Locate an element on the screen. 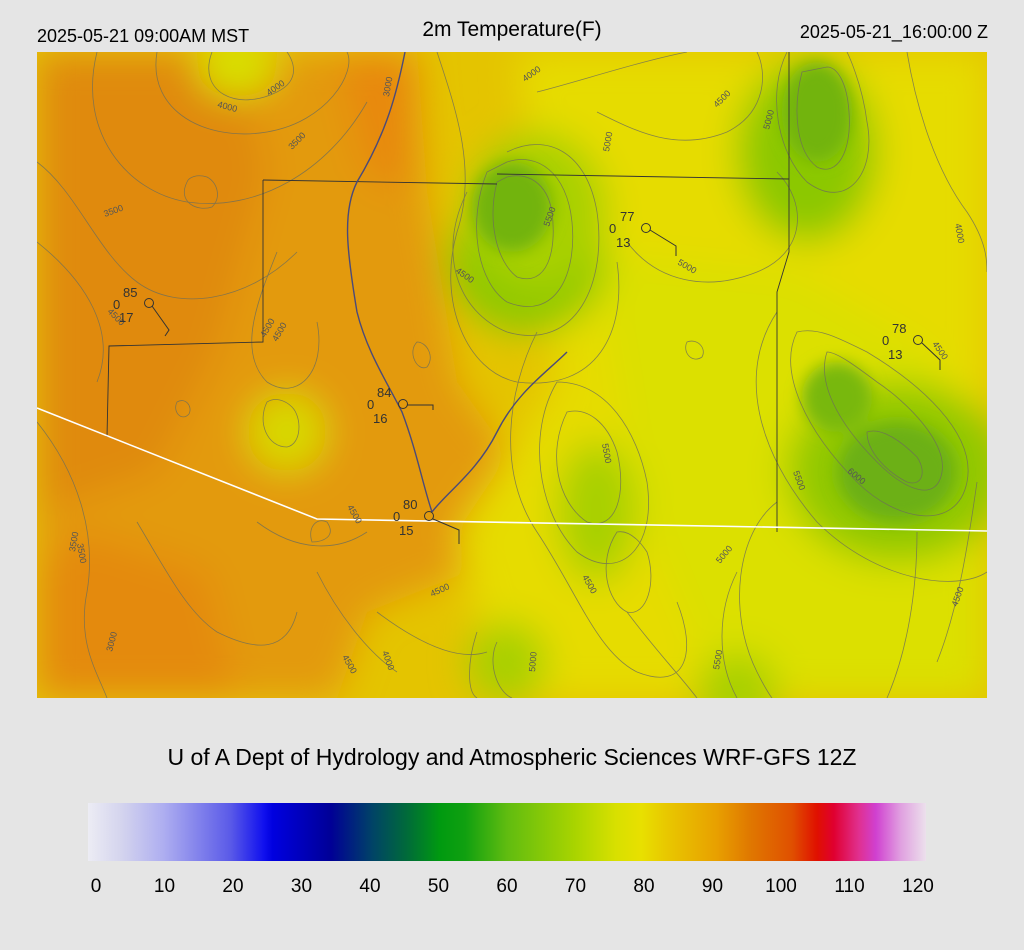 Image resolution: width=1024 pixels, height=950 pixels. colorbar-tick-label: 70 is located at coordinates (575, 886).